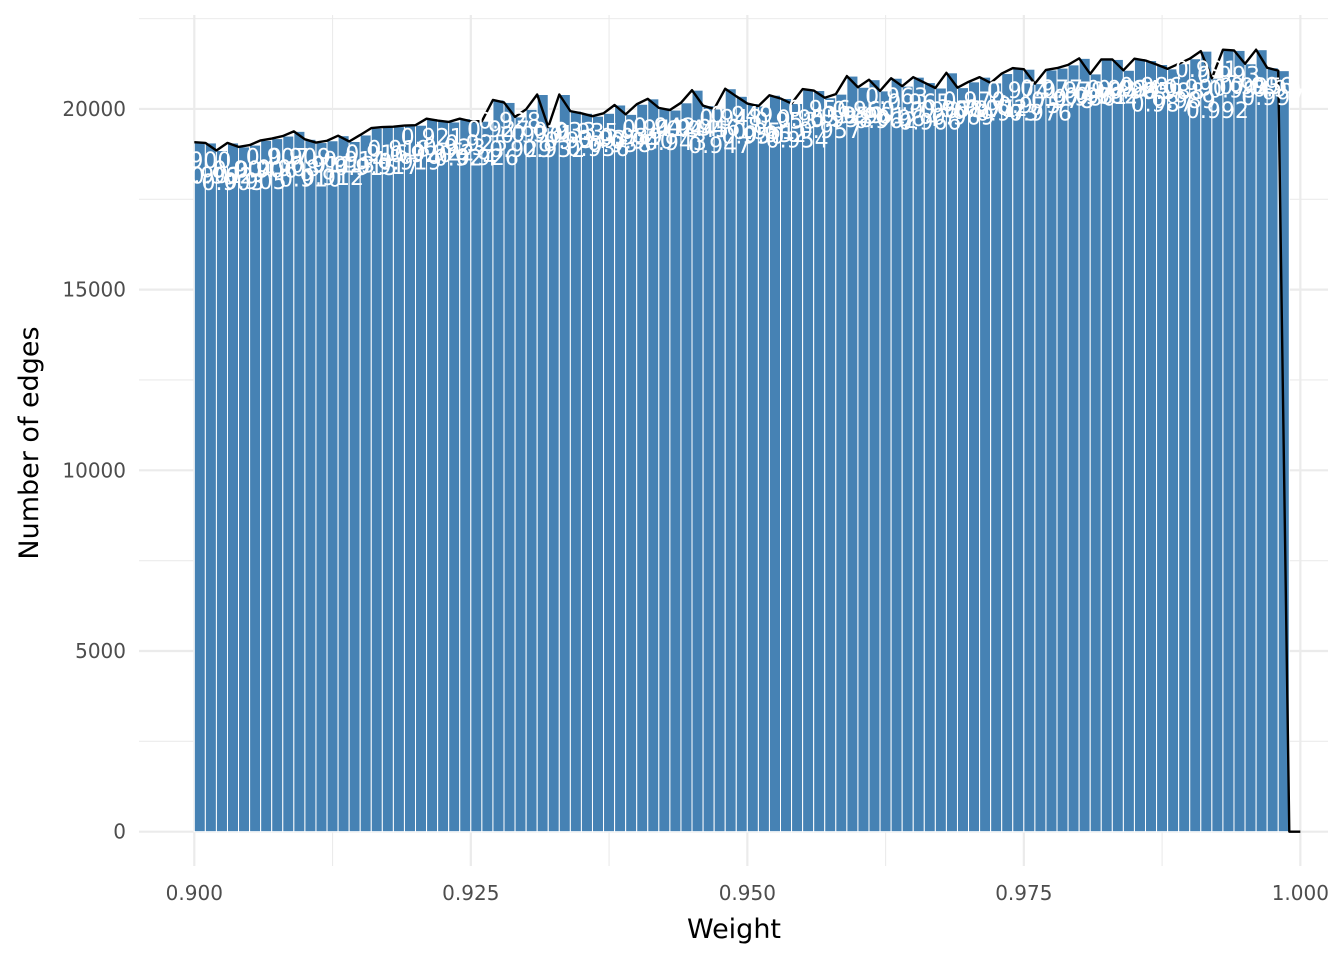 Image resolution: width=1344 pixels, height=960 pixels. What do you see at coordinates (1272, 98) in the screenshot?
I see `bar-label: 0.997` at bounding box center [1272, 98].